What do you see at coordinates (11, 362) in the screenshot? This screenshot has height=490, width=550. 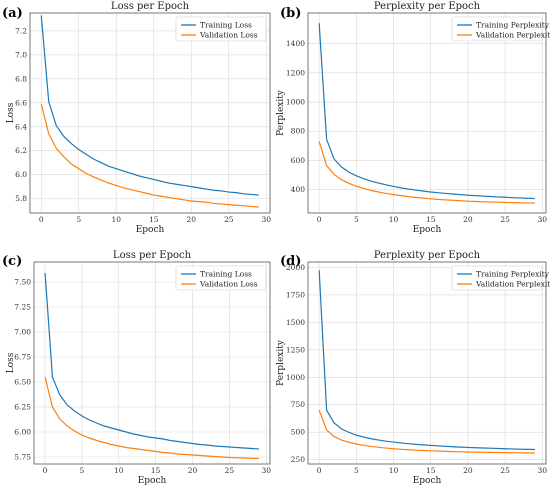 I see `y-axis-label: Loss` at bounding box center [11, 362].